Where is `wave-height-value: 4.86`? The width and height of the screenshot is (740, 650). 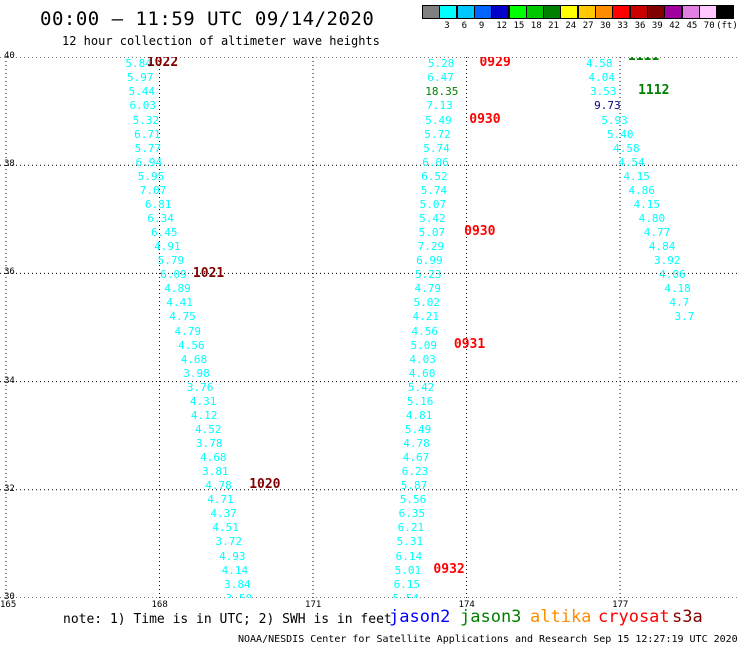 wave-height-value: 4.86 is located at coordinates (641, 190).